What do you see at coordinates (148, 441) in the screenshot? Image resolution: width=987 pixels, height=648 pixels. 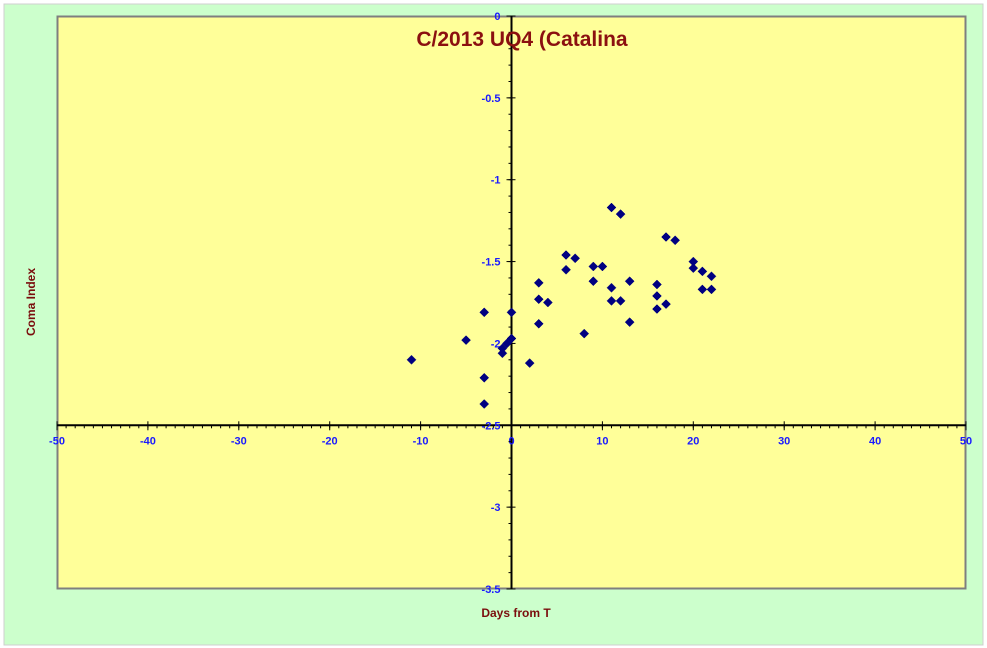 I see `x-tick-label: -40` at bounding box center [148, 441].